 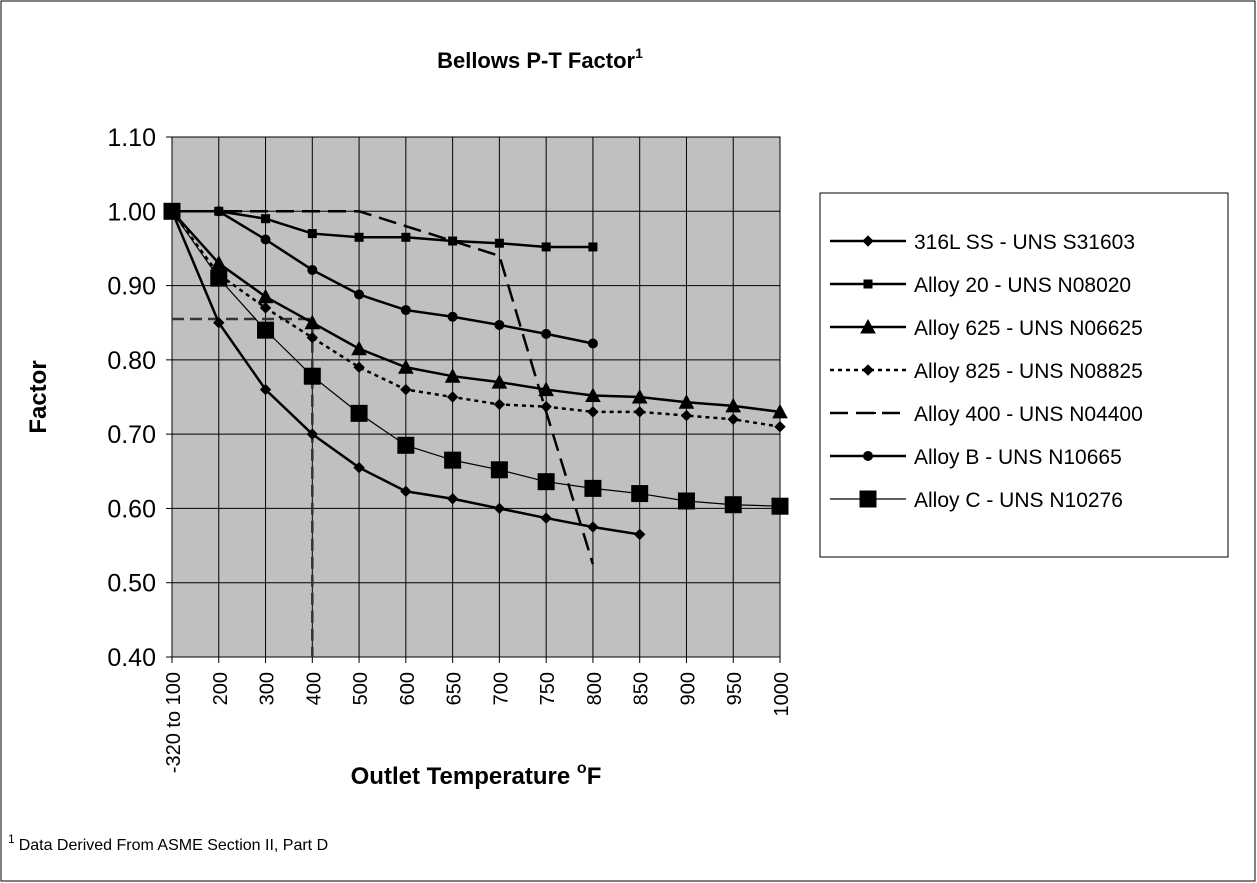 I want to click on x-label-unit: F, so click(x=594, y=776).